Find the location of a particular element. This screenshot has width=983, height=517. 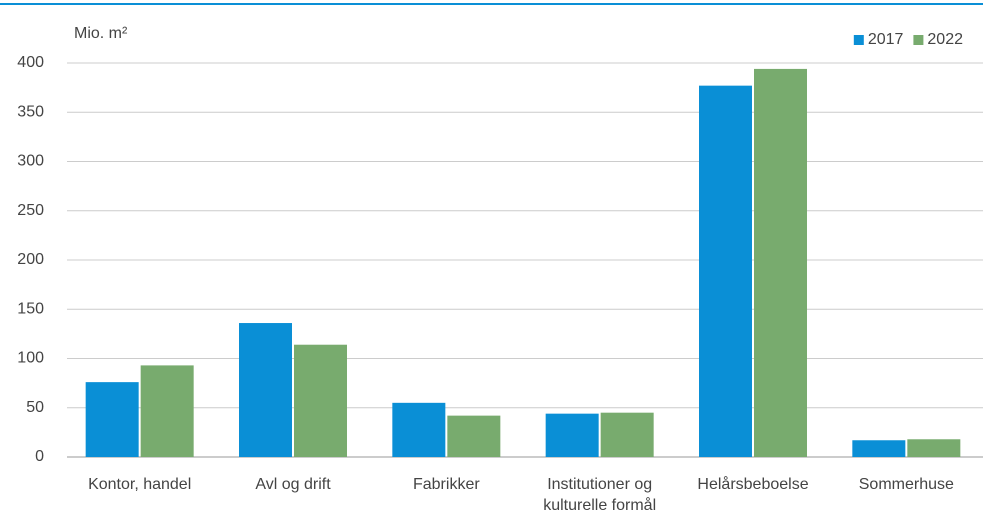

y-tick-label: 350 is located at coordinates (30, 111).